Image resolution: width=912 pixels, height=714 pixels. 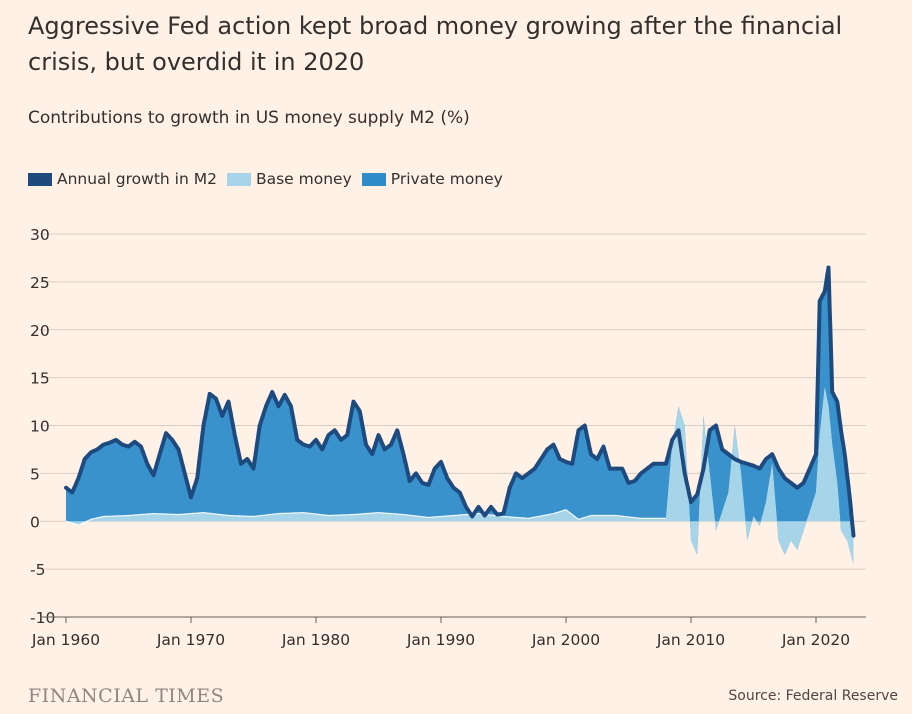 What do you see at coordinates (40, 179) in the screenshot?
I see `legend-swatch-m2` at bounding box center [40, 179].